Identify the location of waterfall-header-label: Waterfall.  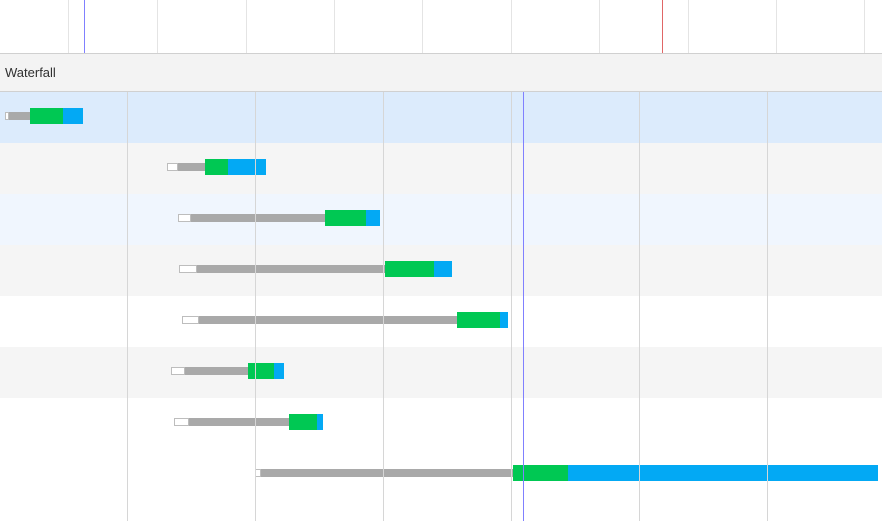
(30, 72).